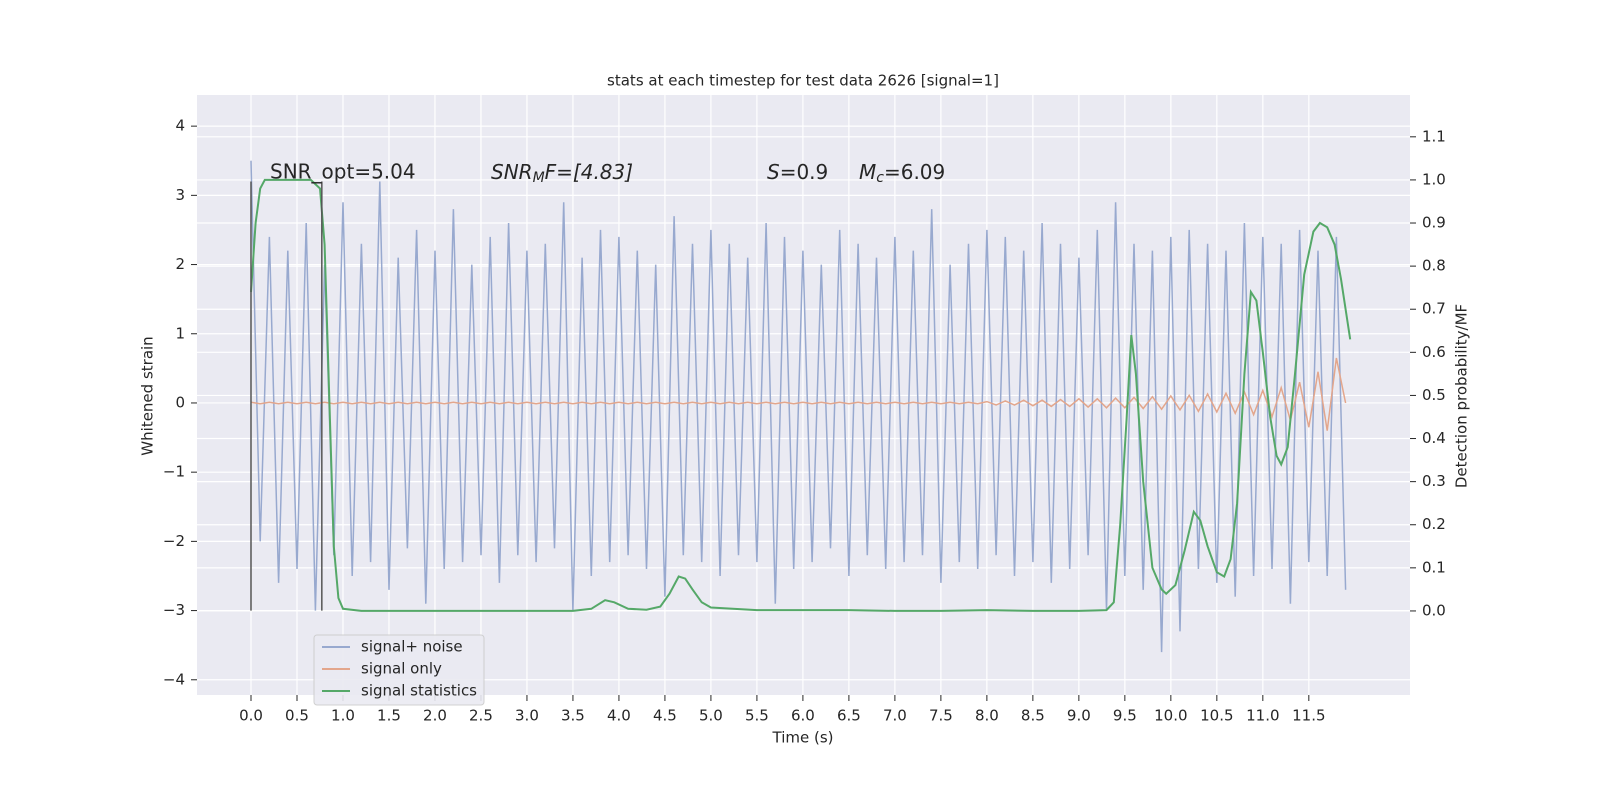  Describe the element at coordinates (343, 172) in the screenshot. I see `annotation: SNR_opt=5.04` at that location.